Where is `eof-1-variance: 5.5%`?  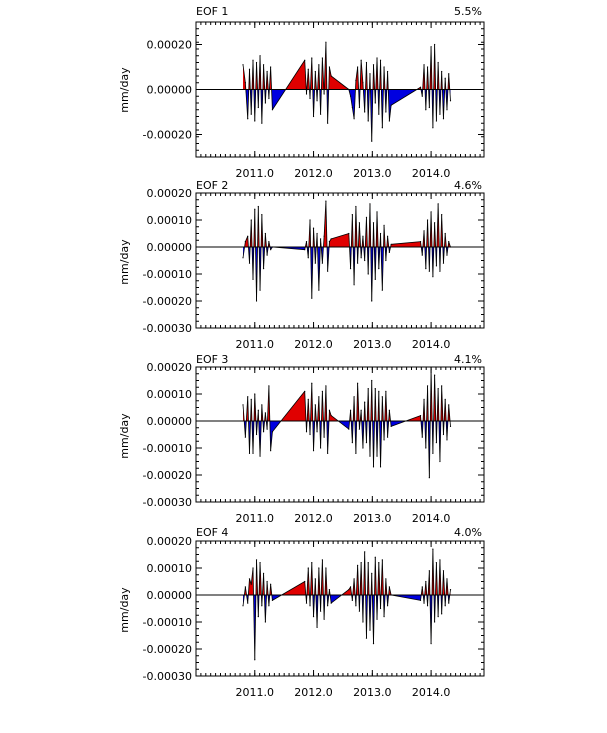 eof-1-variance: 5.5% is located at coordinates (468, 11).